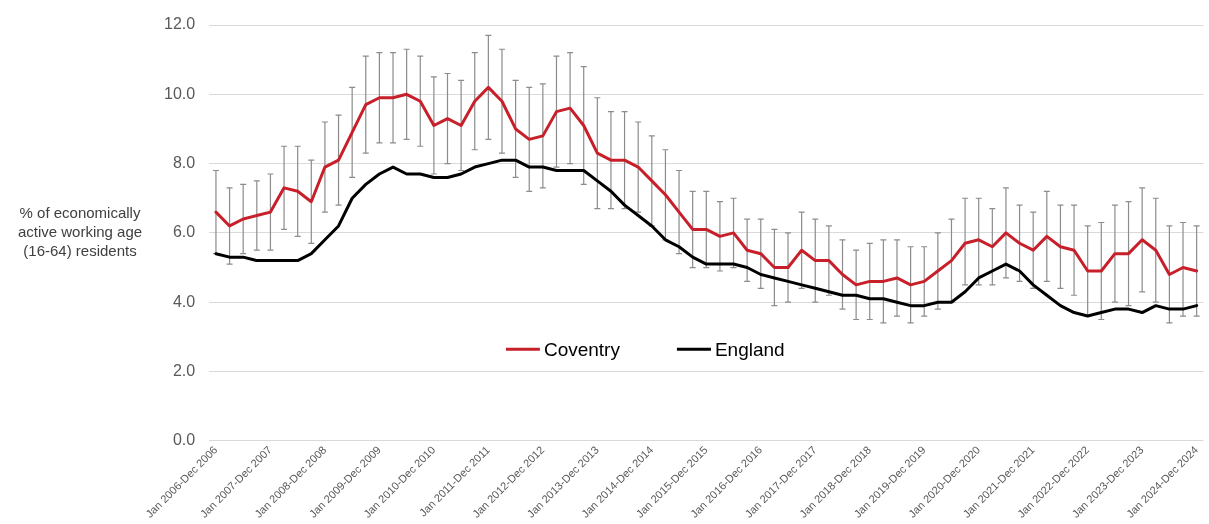  Describe the element at coordinates (180, 24) in the screenshot. I see `y-tick-label: 12.0` at that location.